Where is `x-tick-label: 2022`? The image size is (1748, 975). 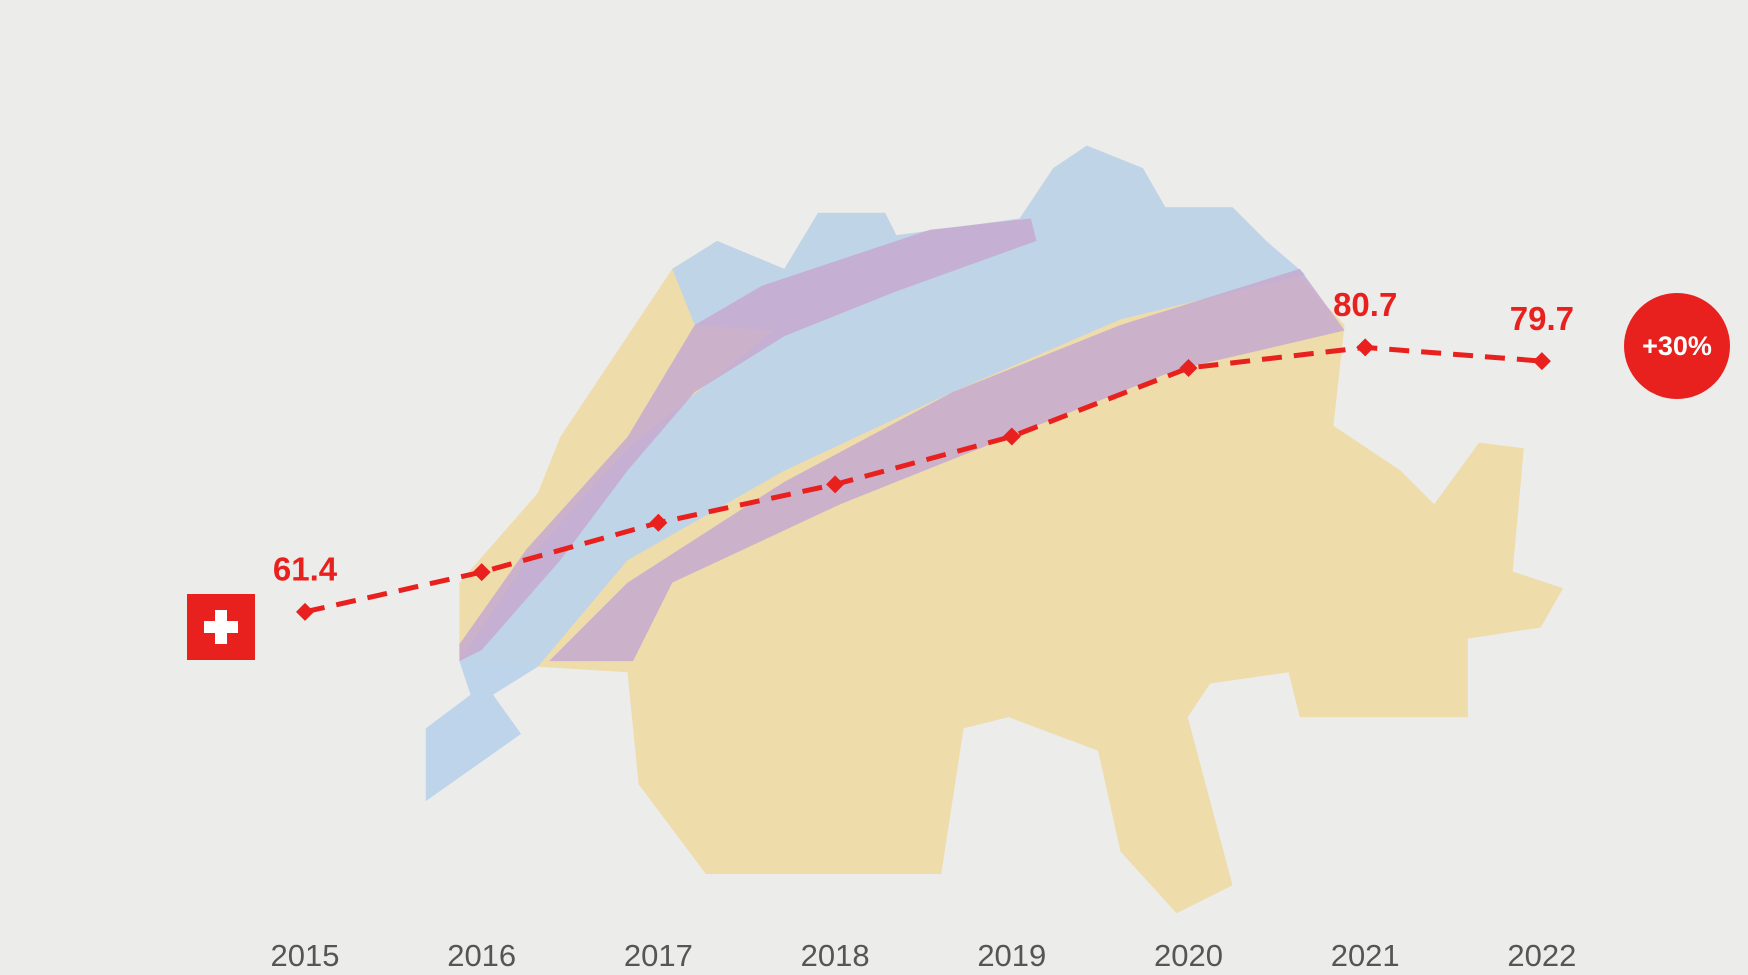
x-tick-label: 2022 is located at coordinates (1541, 955).